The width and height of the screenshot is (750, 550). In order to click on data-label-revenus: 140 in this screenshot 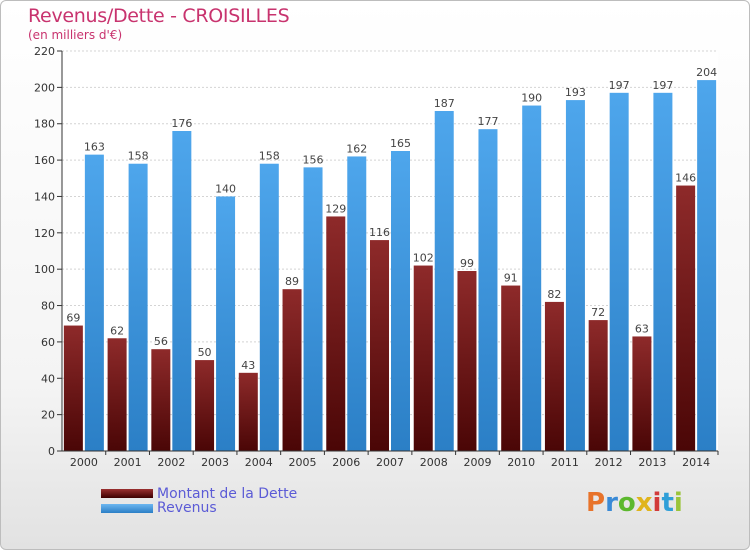, I will do `click(225, 188)`.